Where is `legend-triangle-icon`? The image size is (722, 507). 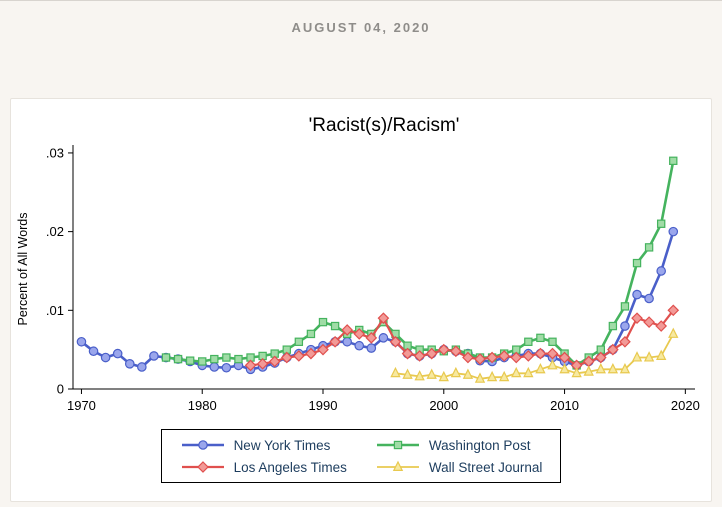
legend-triangle-icon is located at coordinates (397, 465).